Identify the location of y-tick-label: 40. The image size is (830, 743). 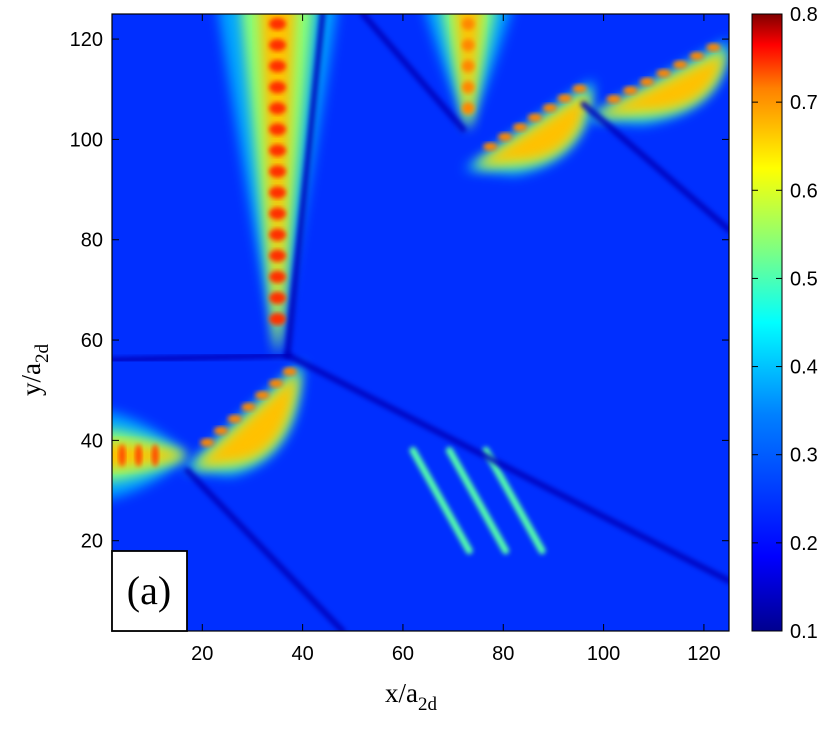
(92, 441).